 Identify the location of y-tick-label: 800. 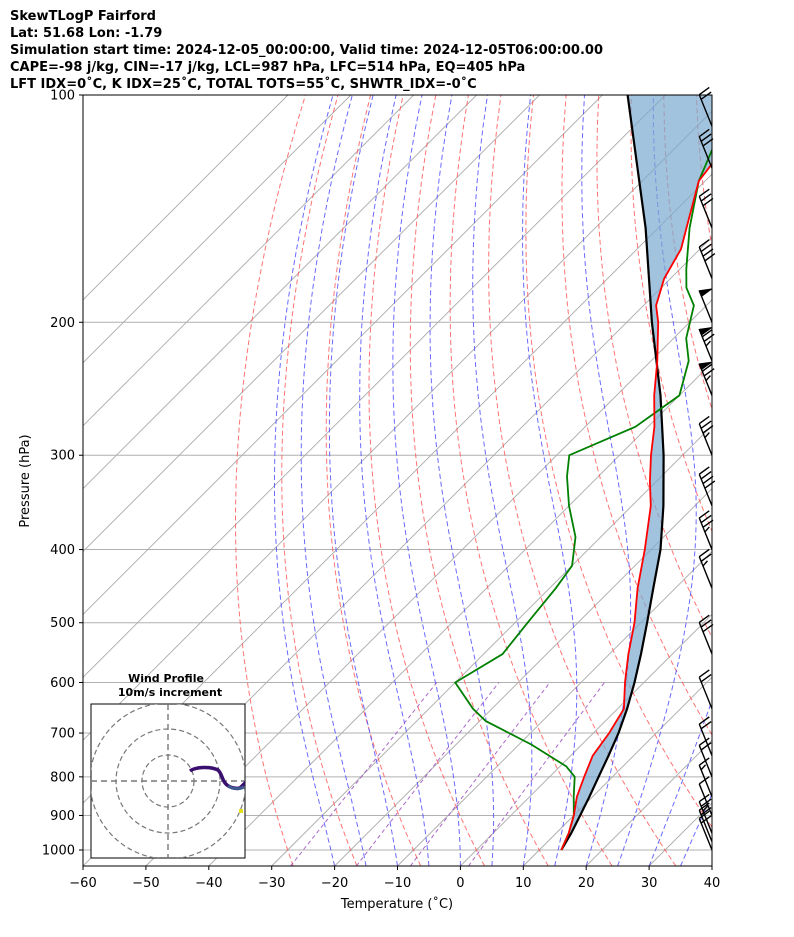
(62, 777).